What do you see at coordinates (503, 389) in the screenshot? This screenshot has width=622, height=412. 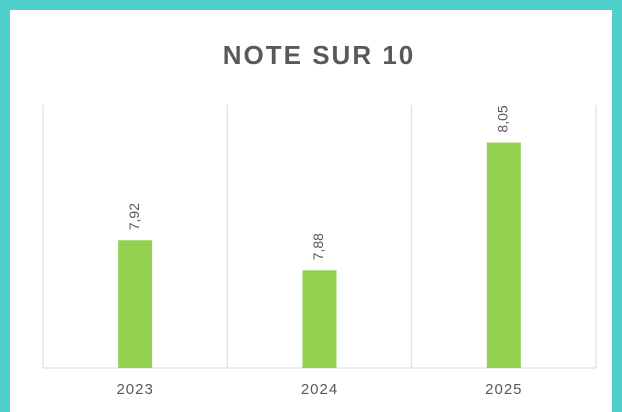 I see `x-tick-label: 2025` at bounding box center [503, 389].